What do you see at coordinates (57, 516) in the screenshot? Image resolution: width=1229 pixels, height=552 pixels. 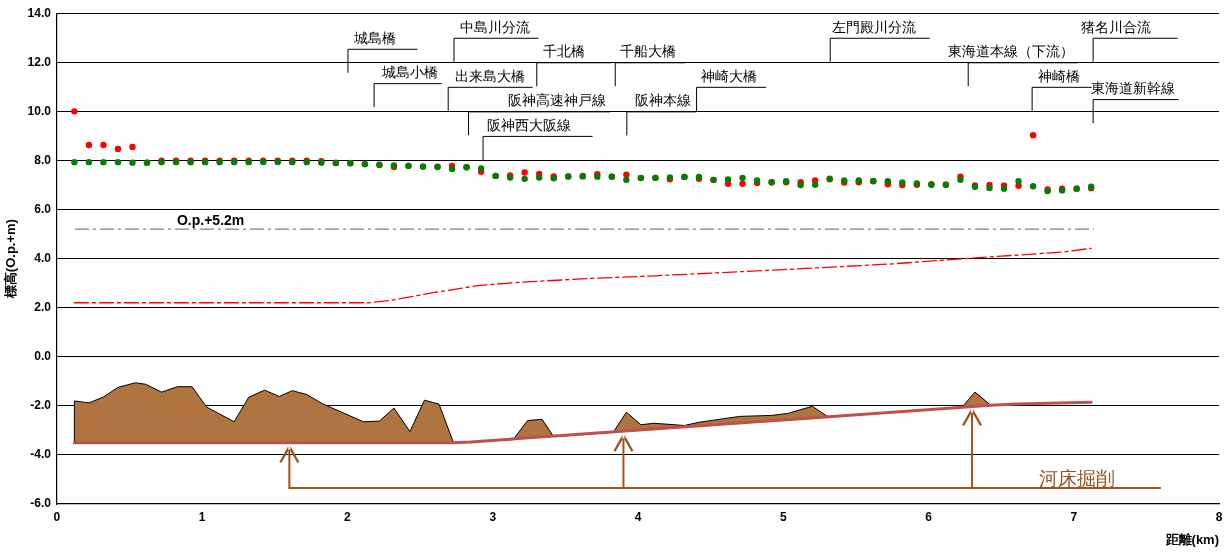 I see `x-tick-label: 0` at bounding box center [57, 516].